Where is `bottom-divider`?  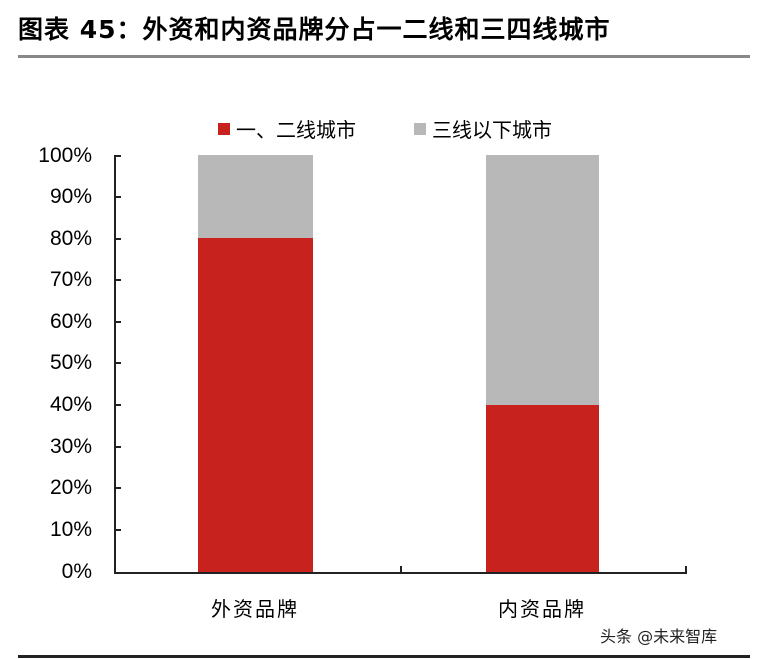
bottom-divider is located at coordinates (384, 656).